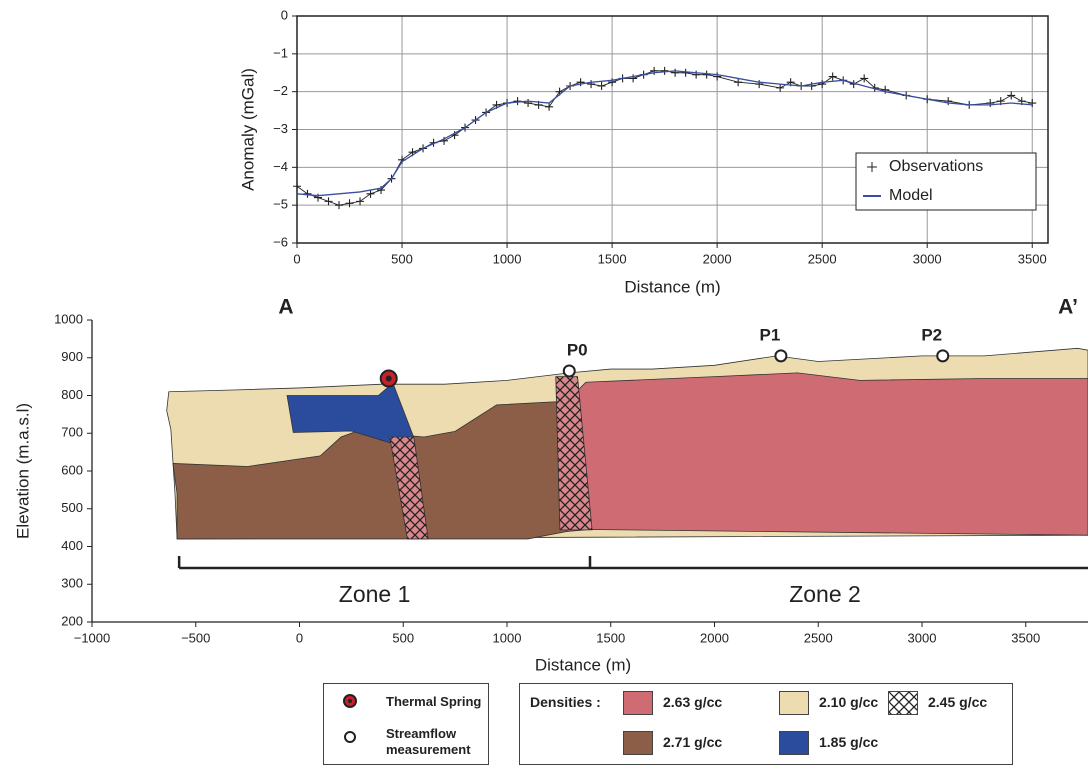 The width and height of the screenshot is (1088, 765). What do you see at coordinates (195, 637) in the screenshot?
I see `x-tick-label: −500` at bounding box center [195, 637].